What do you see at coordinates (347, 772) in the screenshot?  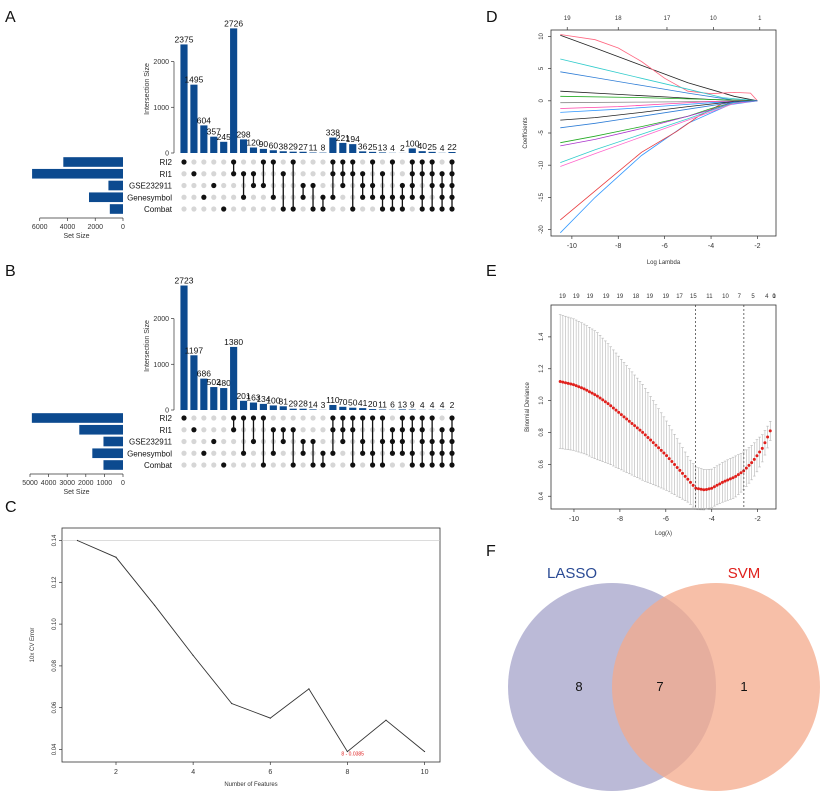 I see `x-tick-label: 8` at bounding box center [347, 772].